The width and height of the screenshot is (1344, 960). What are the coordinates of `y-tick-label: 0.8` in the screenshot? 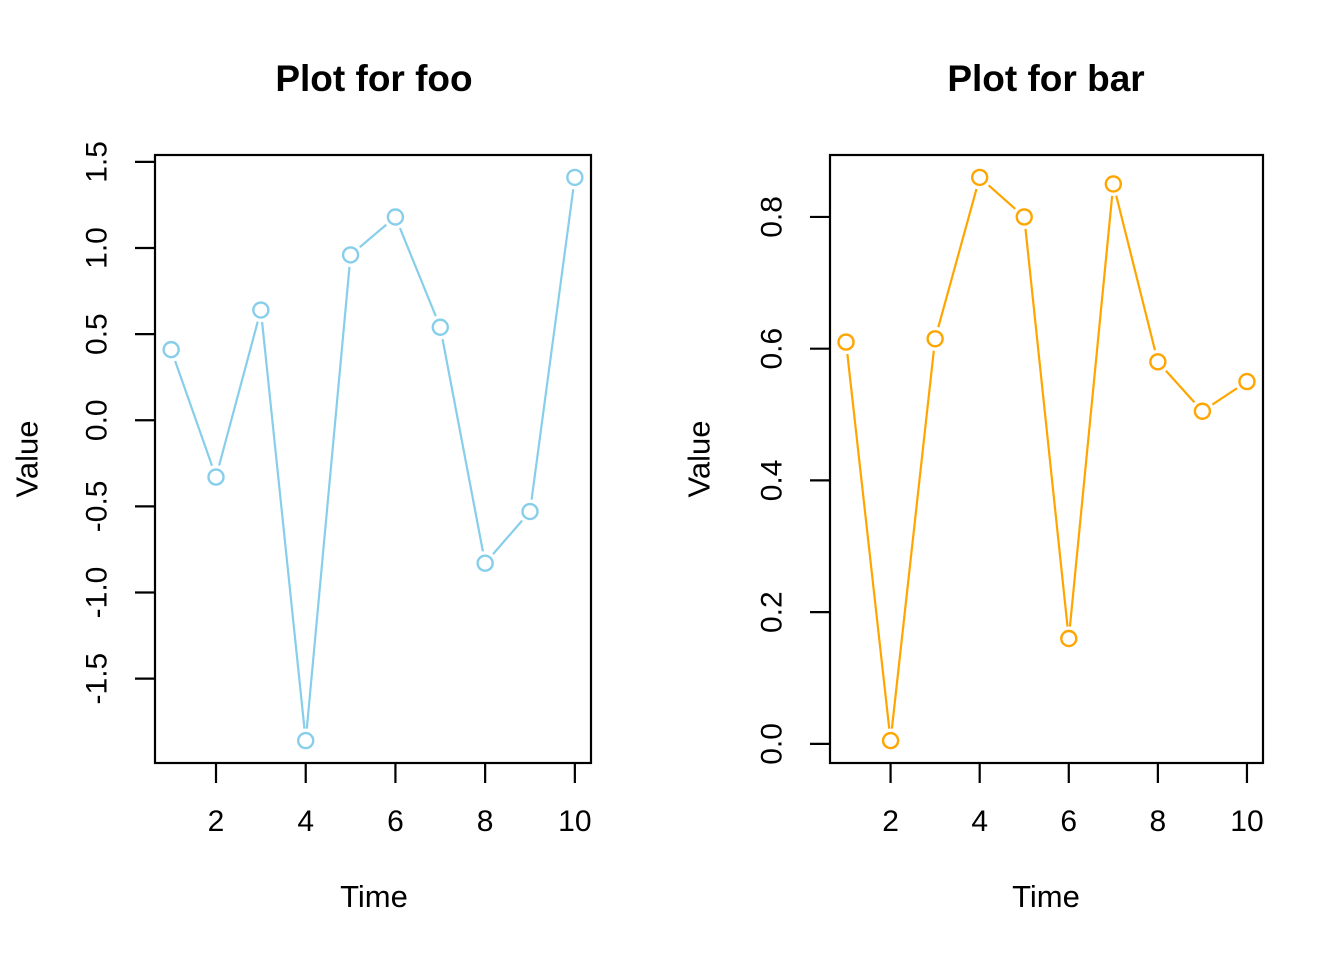 It's located at (772, 217).